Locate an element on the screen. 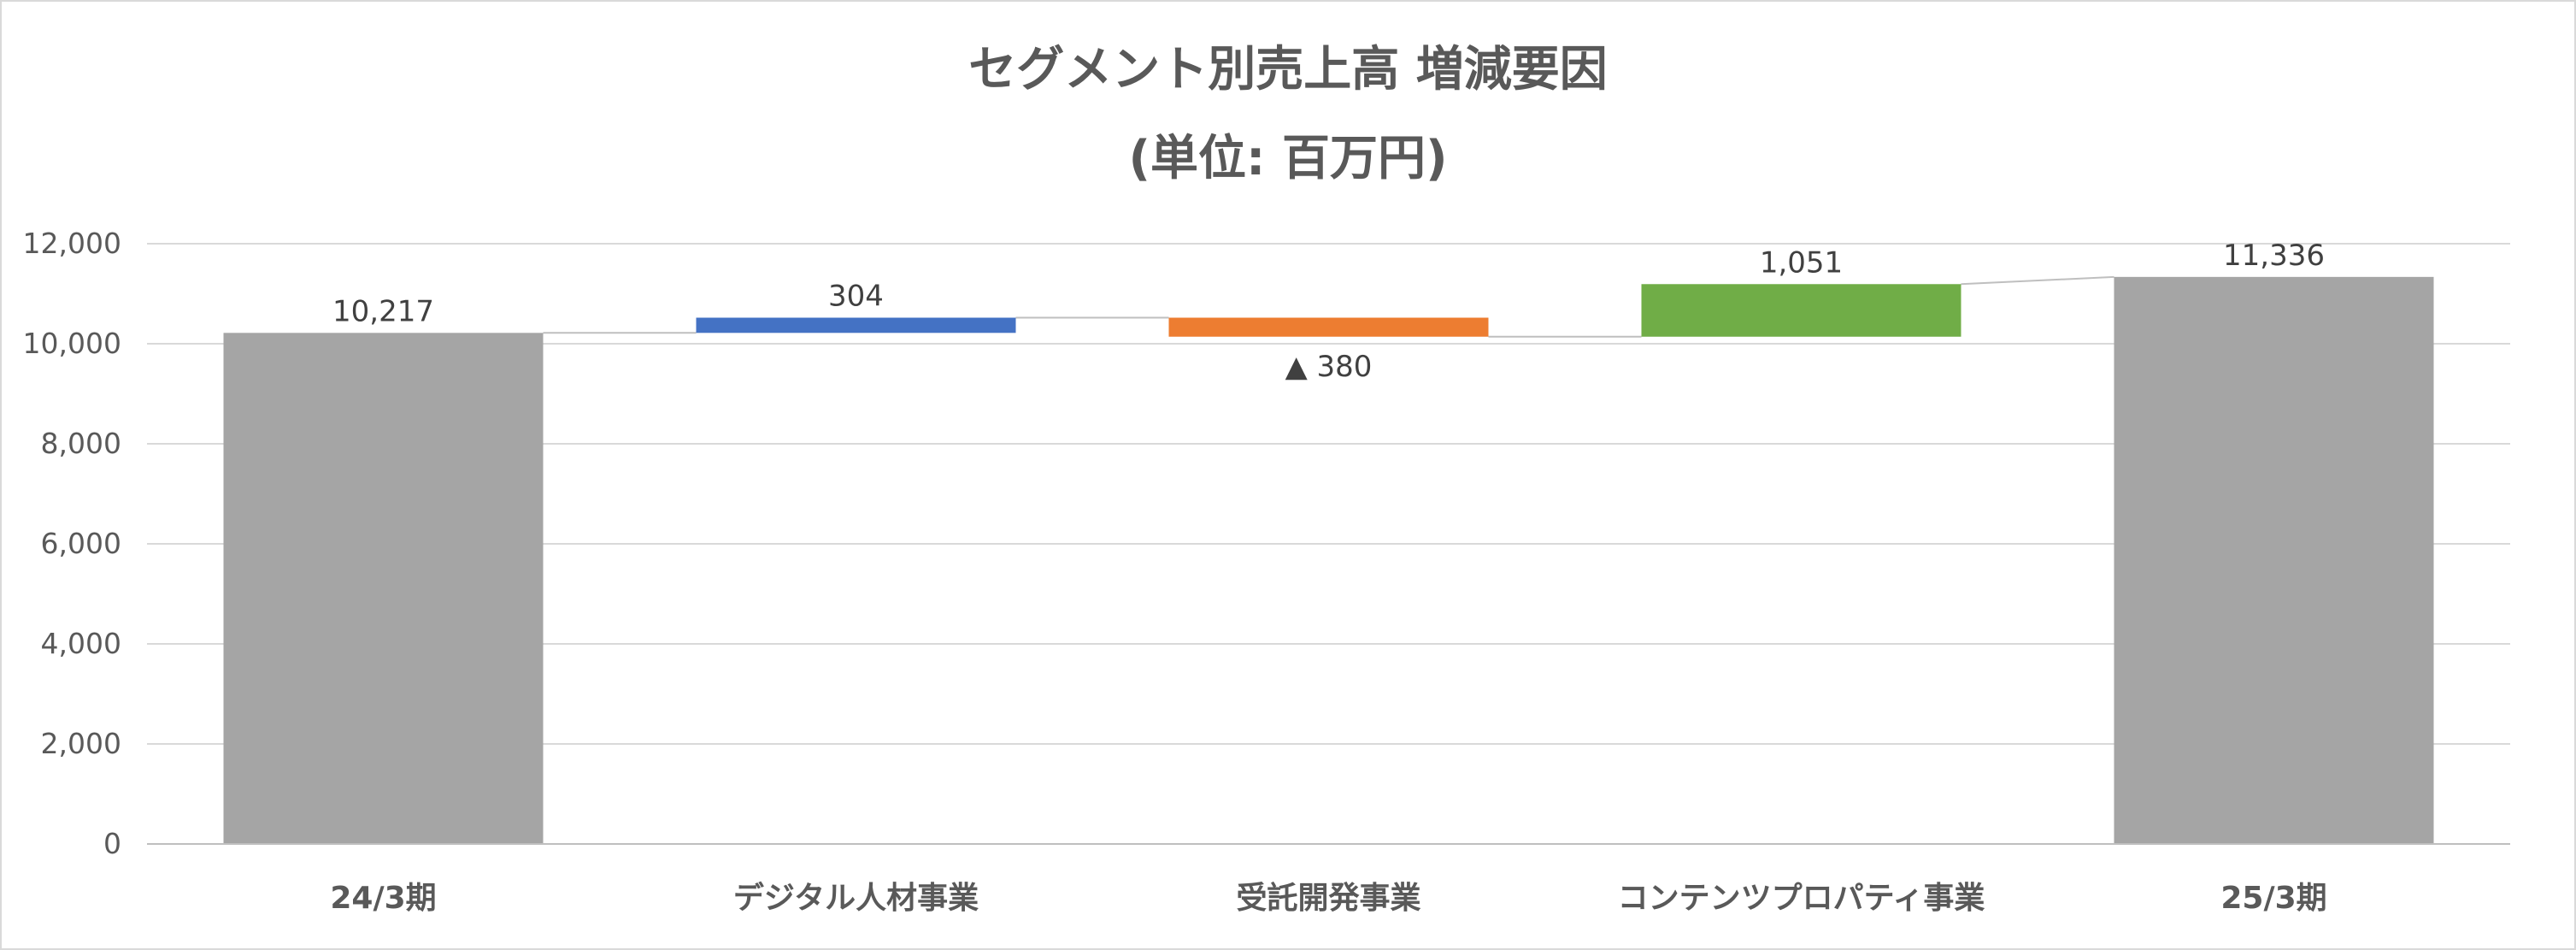 The height and width of the screenshot is (950, 2576). x-category-label: 25/3期 is located at coordinates (2273, 898).